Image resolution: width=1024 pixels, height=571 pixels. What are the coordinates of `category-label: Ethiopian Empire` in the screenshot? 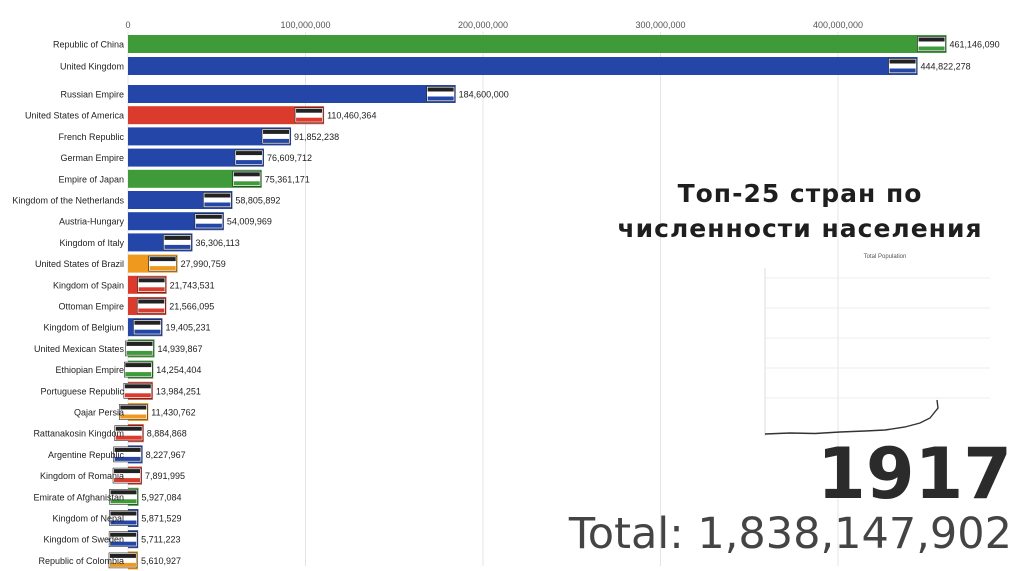 It's located at (89, 370).